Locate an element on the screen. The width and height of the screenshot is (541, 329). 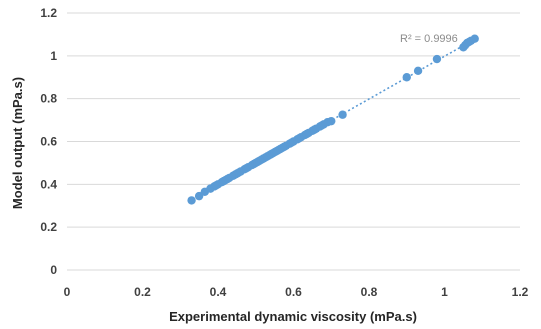
y-tick-labels: 0 0.2 0.4 0.6 0.8 1 1.2 is located at coordinates (48, 141).